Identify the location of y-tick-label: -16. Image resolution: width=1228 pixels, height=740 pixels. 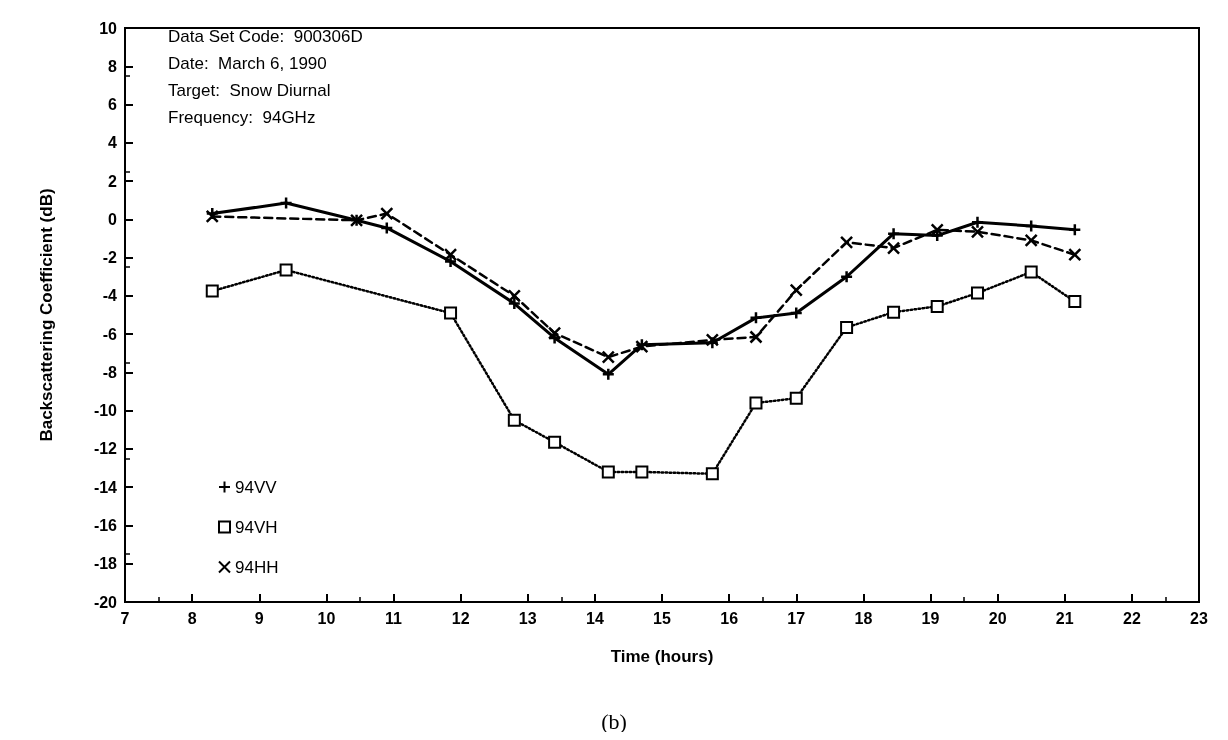
(105, 525).